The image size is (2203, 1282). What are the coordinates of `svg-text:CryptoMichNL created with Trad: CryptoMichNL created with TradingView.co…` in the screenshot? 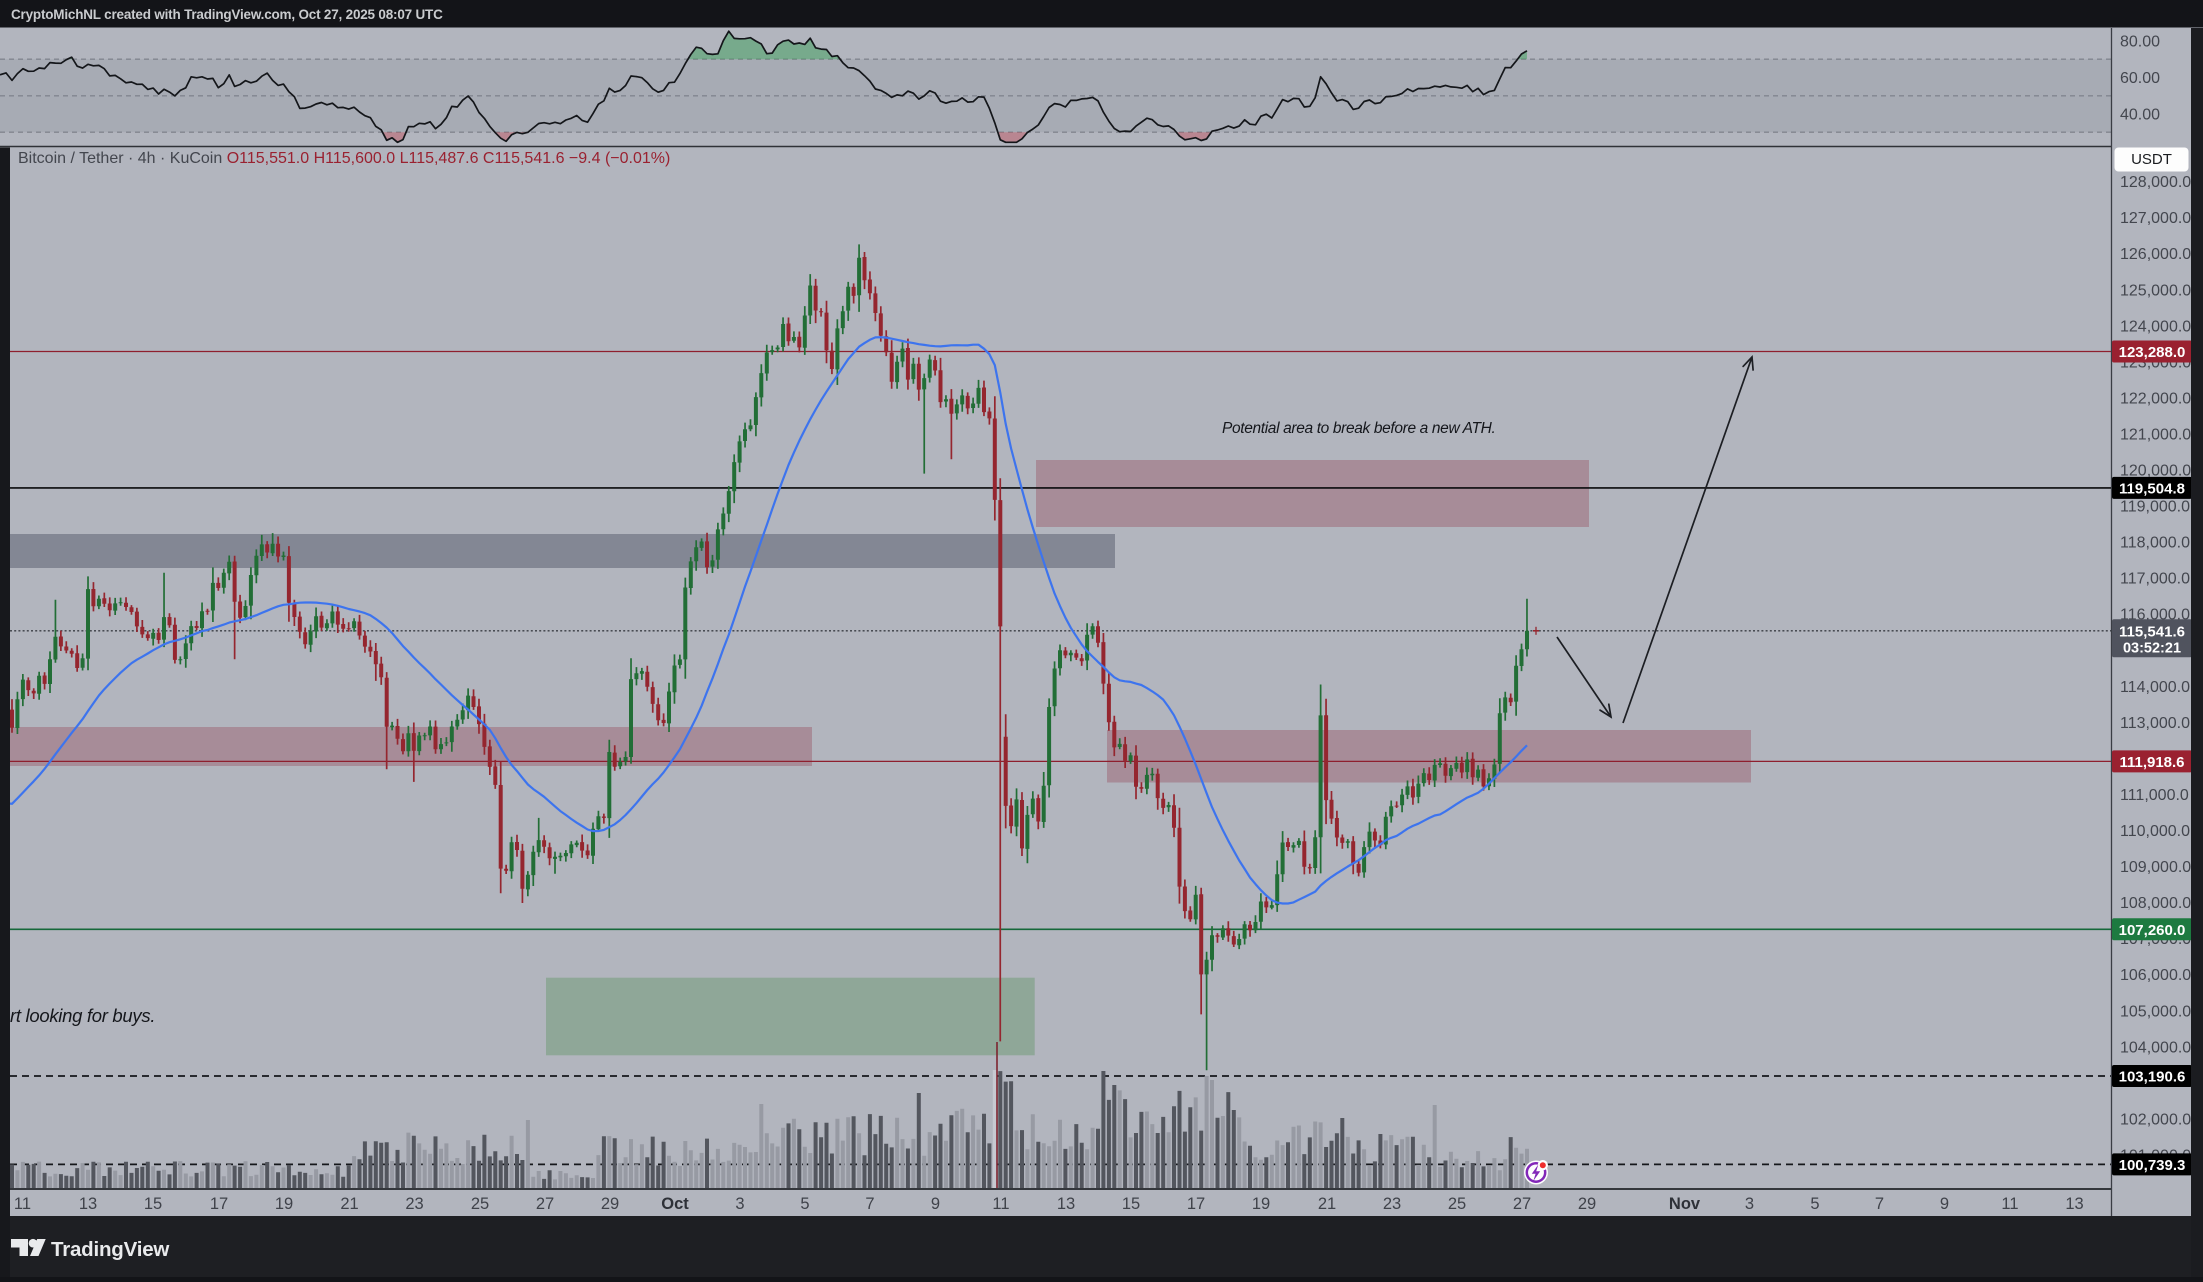 It's located at (227, 14).